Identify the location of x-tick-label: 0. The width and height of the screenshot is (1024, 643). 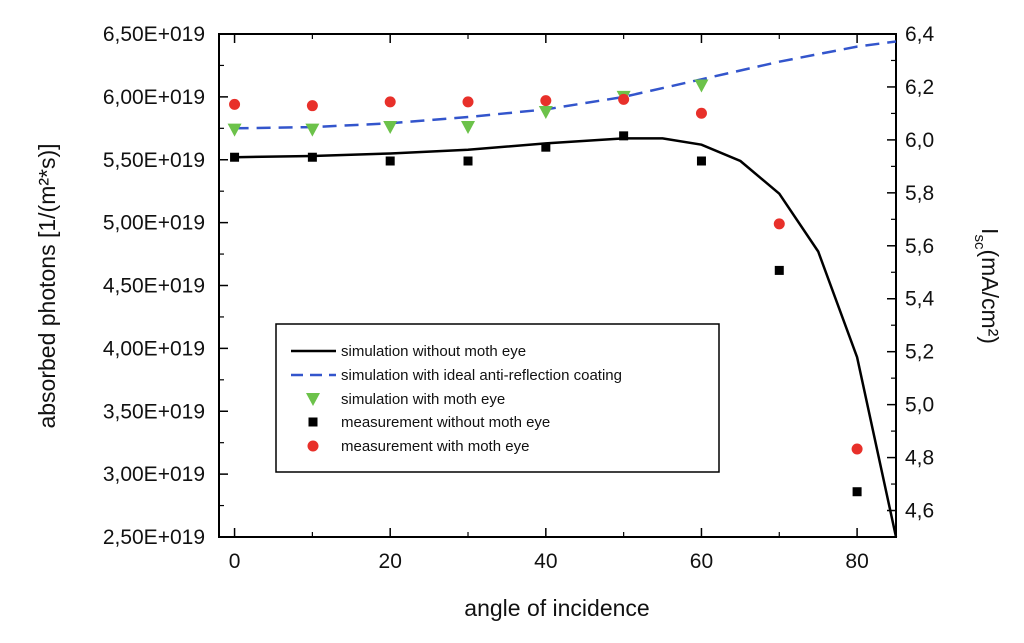
(235, 561).